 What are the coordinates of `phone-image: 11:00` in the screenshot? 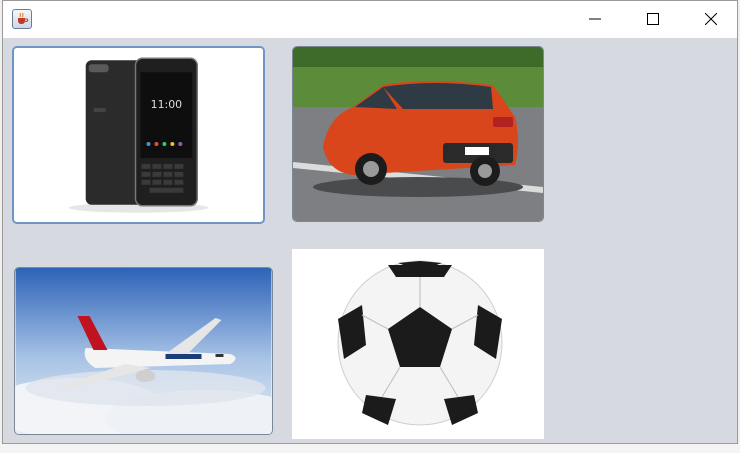 It's located at (138, 135).